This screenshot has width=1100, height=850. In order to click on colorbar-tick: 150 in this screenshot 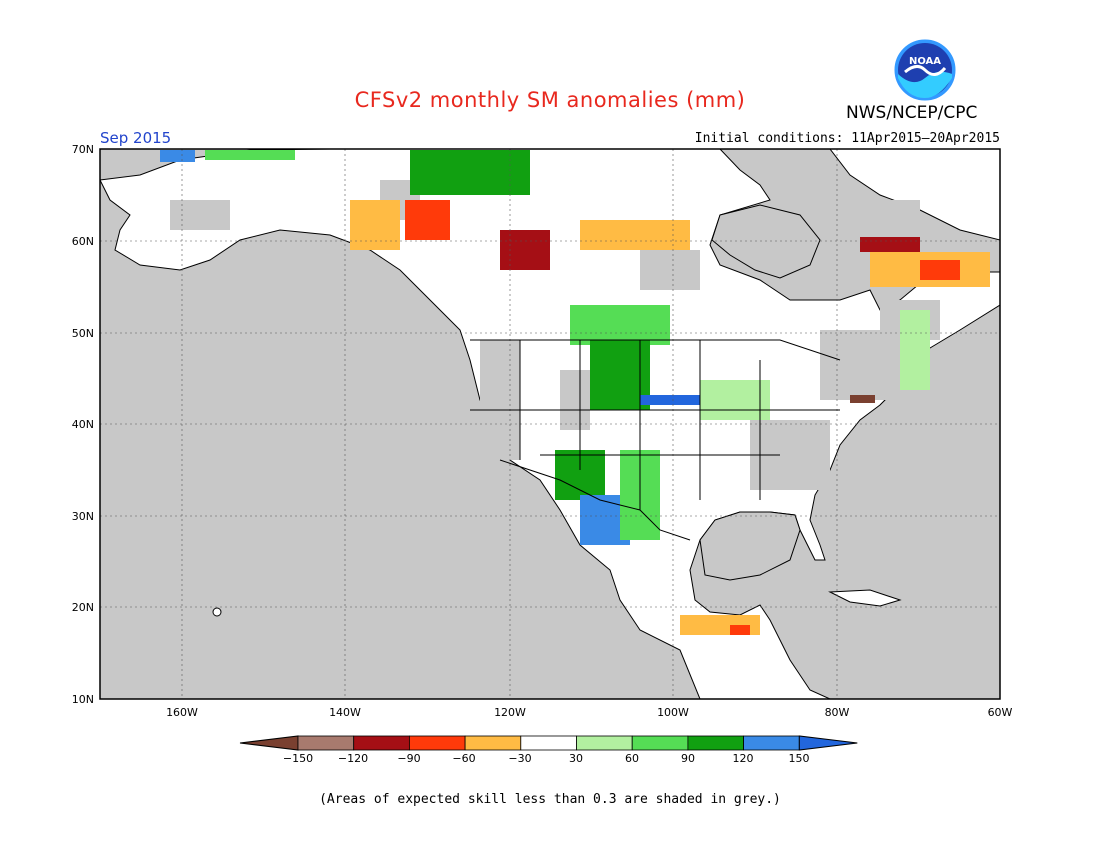, I will do `click(799, 758)`.